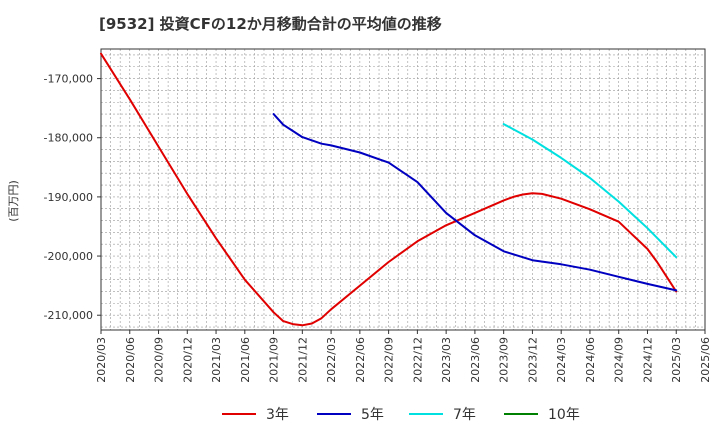  I want to click on chart-title: [9532] 投資CFの12か月移動合計の平均値の推移, so click(270, 24).